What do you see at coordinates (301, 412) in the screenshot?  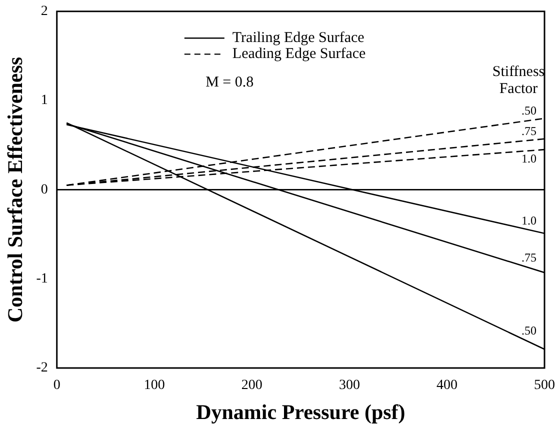 I see `x-axis-title: Dynamic Pressure (psf)` at bounding box center [301, 412].